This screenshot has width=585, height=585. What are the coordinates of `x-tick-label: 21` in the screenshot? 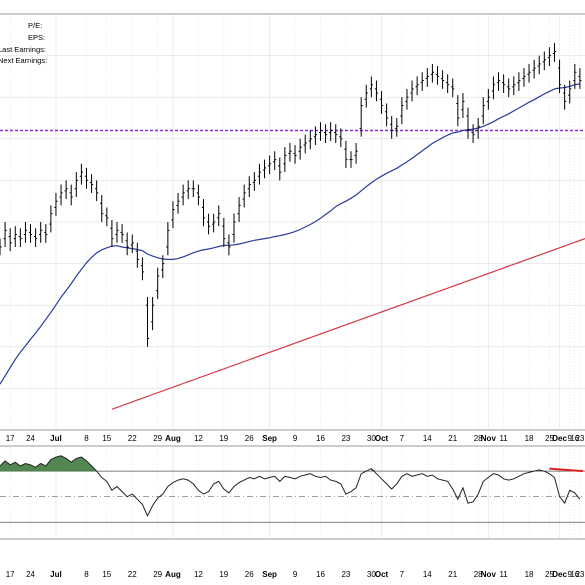 It's located at (452, 438).